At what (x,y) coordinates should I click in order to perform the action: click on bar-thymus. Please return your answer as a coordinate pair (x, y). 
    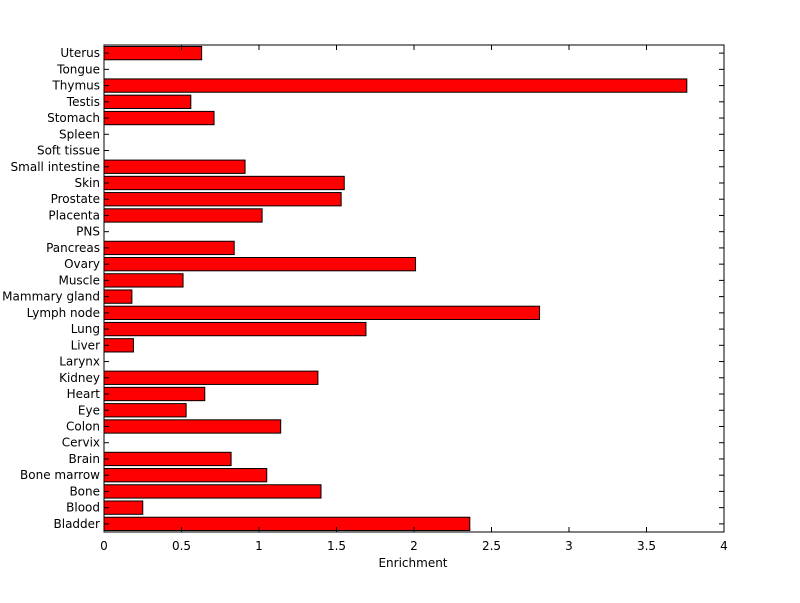
    Looking at the image, I should click on (395, 85).